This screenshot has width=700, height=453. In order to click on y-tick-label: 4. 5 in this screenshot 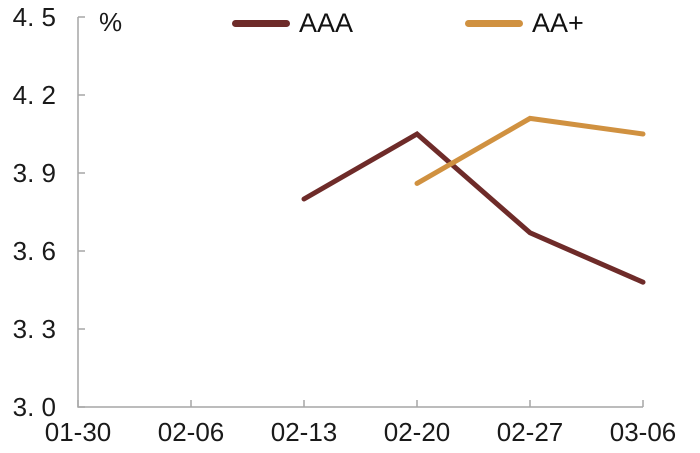, I will do `click(34, 17)`.